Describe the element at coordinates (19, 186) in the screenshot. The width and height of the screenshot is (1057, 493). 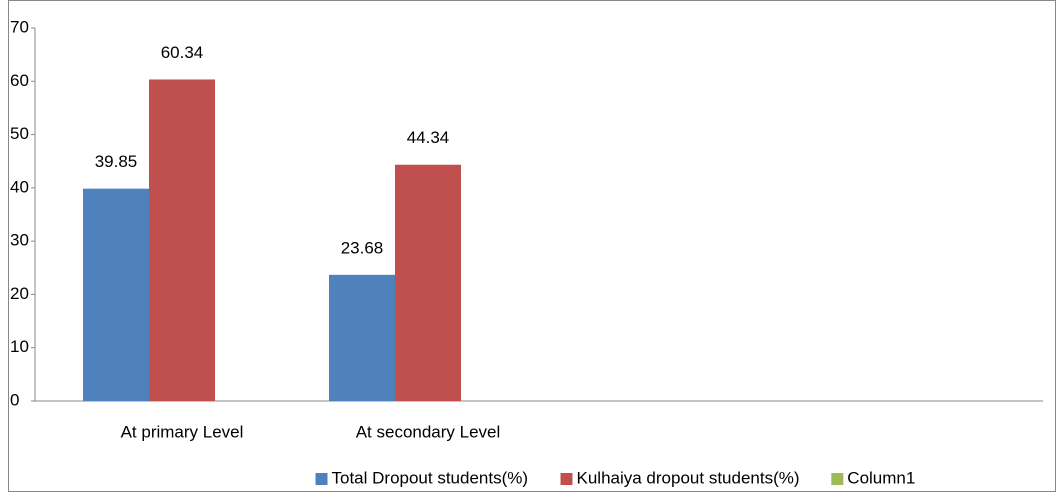
I see `y-tick-label: 40` at that location.